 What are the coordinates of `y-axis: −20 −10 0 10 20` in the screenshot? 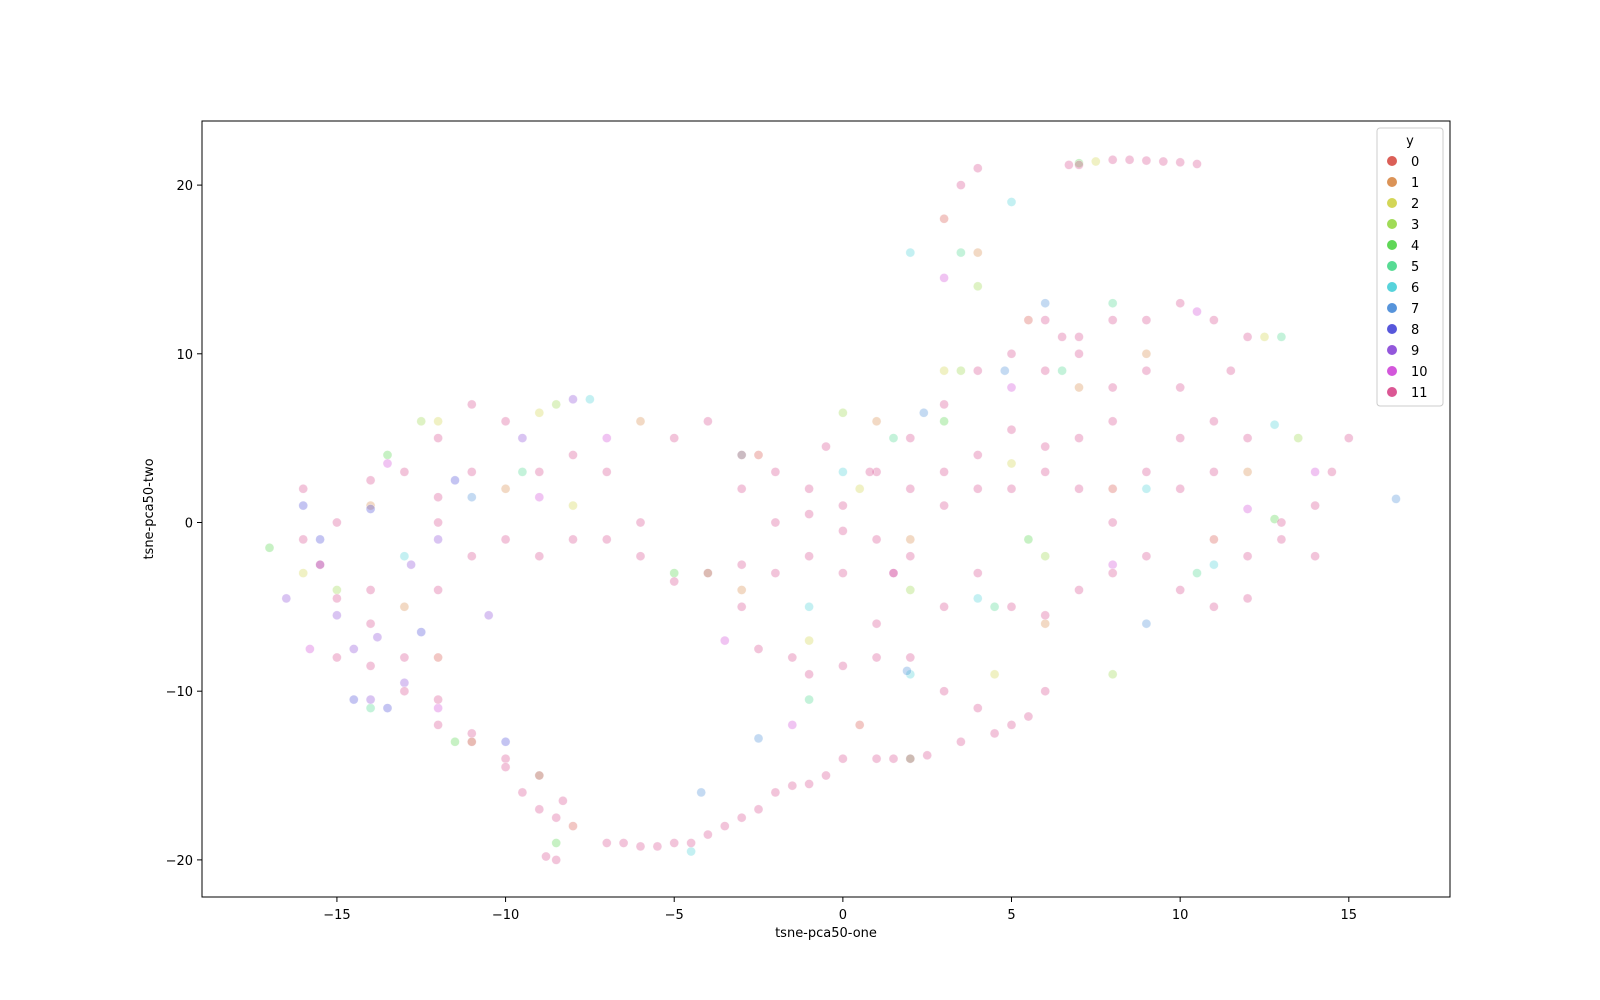 It's located at (184, 524).